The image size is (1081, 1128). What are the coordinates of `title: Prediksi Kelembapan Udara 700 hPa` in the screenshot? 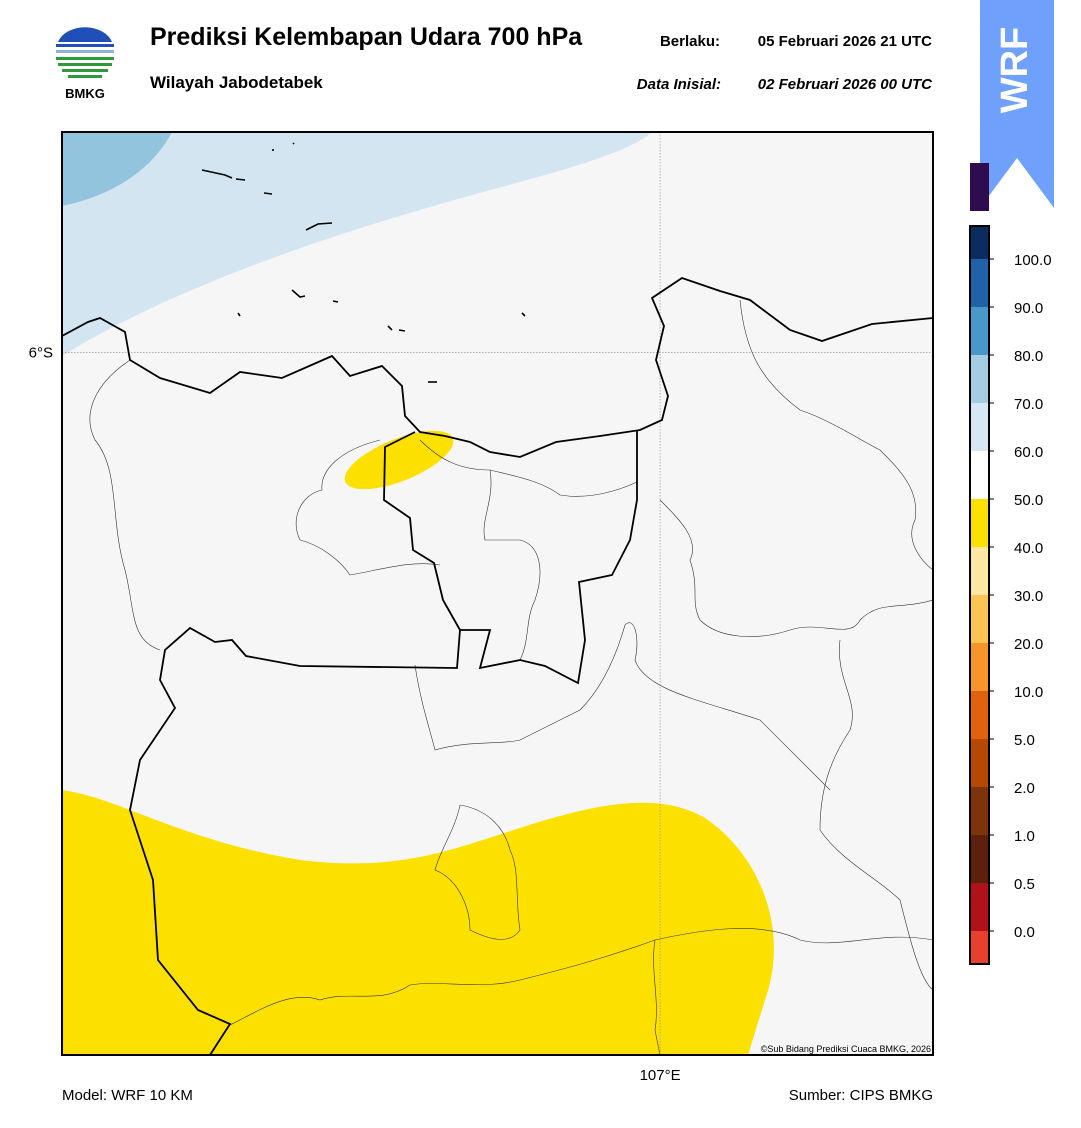 It's located at (366, 37).